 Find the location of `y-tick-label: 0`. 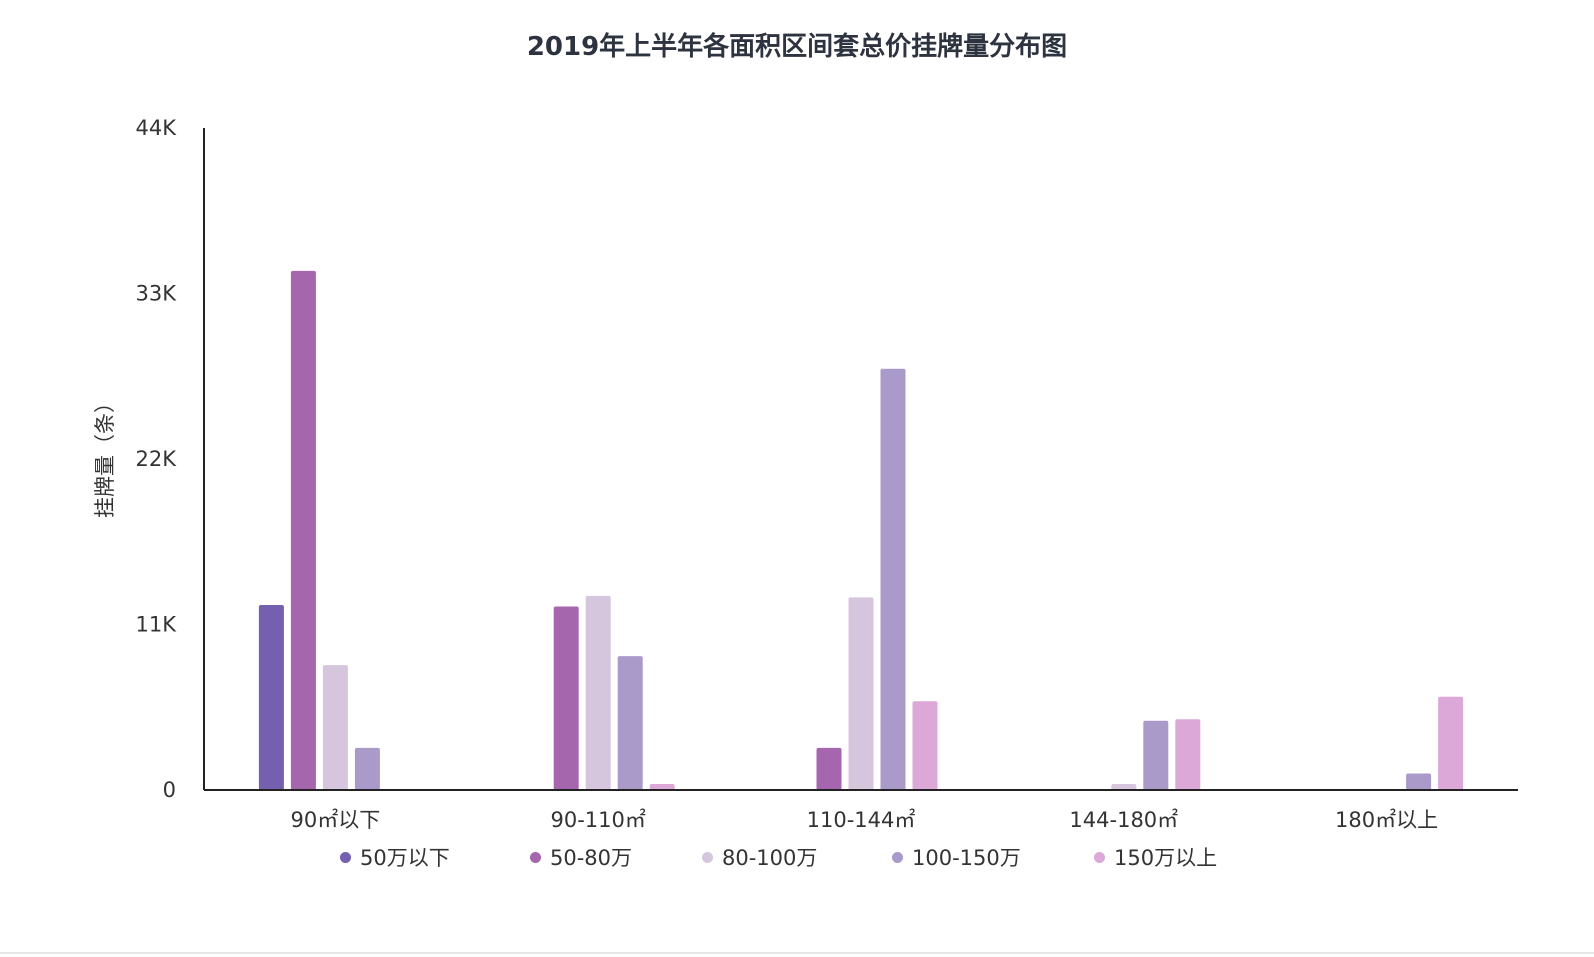

y-tick-label: 0 is located at coordinates (169, 790).